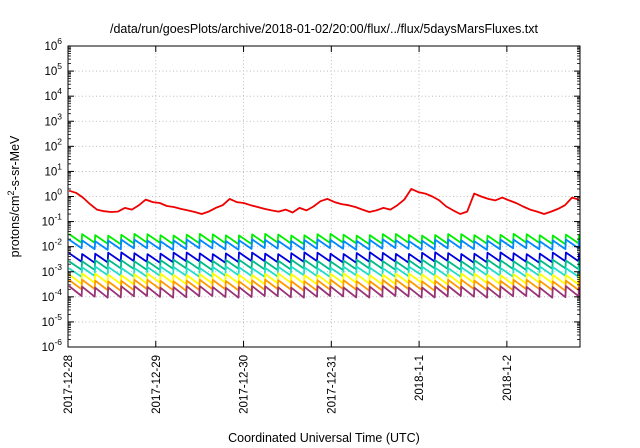  What do you see at coordinates (59, 141) in the screenshot?
I see `y-tick-exponent: 2` at bounding box center [59, 141].